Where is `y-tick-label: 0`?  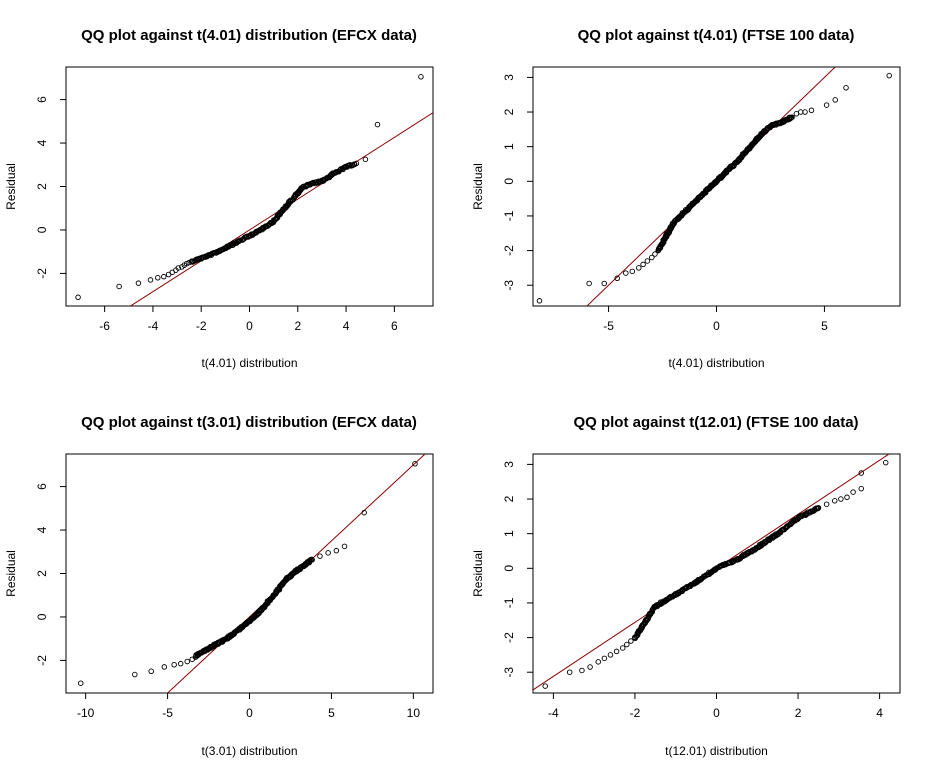 y-tick-label: 0 is located at coordinates (42, 229).